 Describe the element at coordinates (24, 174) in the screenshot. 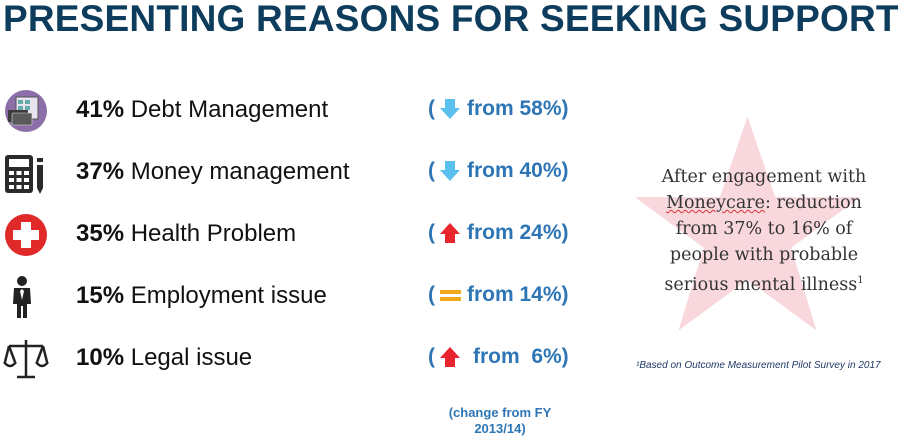

I see `calculator-icon` at that location.